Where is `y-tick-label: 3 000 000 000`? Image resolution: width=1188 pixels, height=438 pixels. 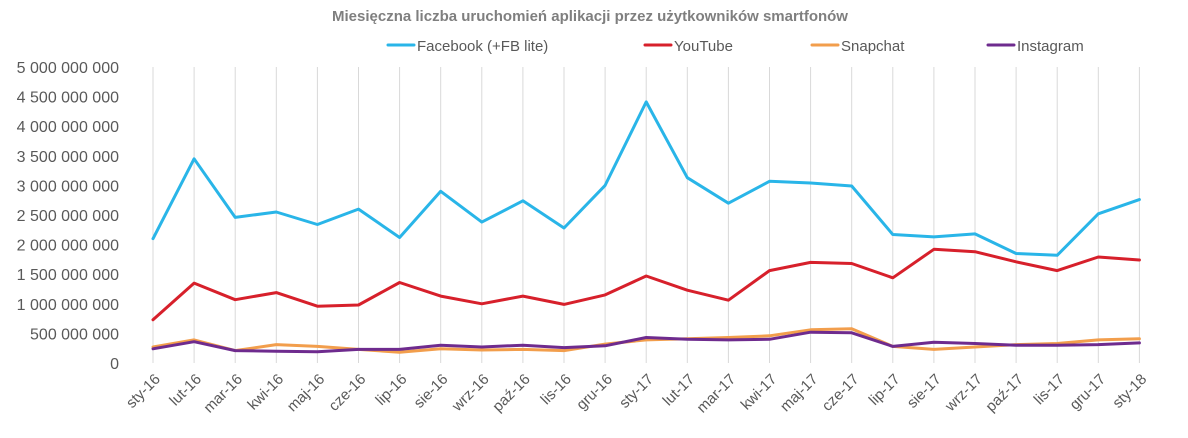 y-tick-label: 3 000 000 000 is located at coordinates (68, 186).